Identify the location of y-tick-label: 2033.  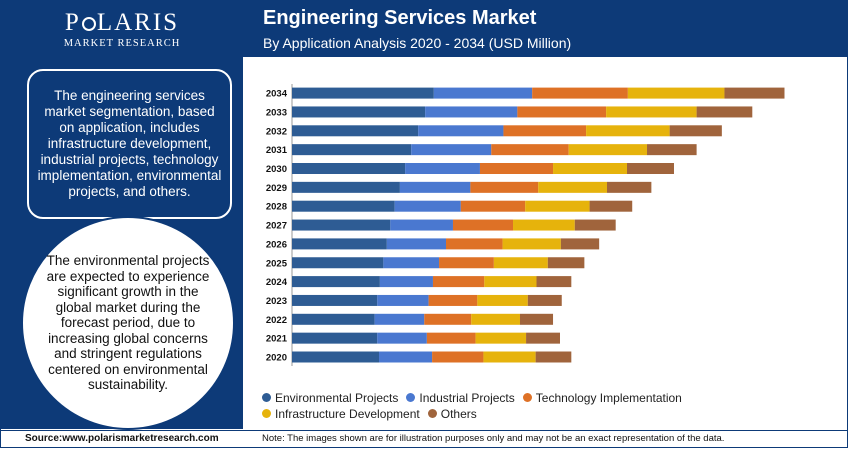
(276, 112).